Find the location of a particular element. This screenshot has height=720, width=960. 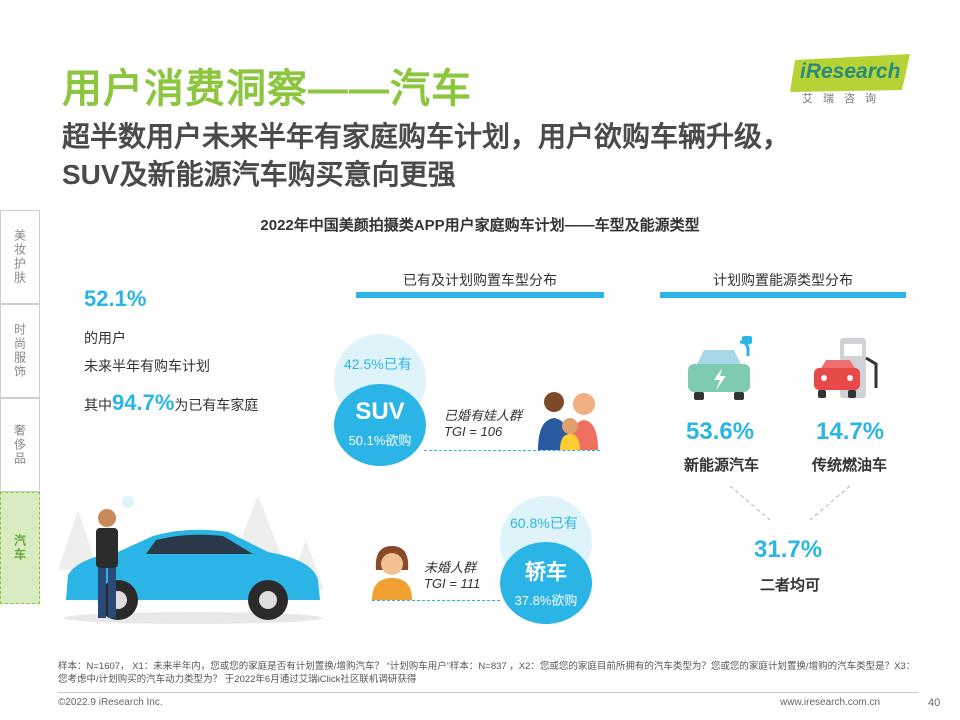

both-pct: 31.7% is located at coordinates (788, 549).